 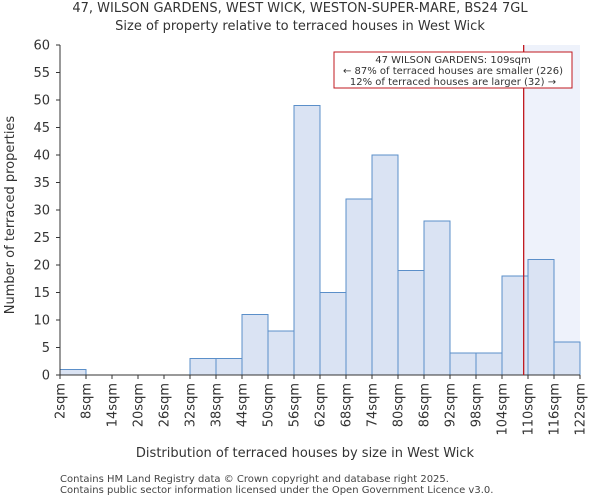 I want to click on bar-116sqm, so click(x=567, y=358).